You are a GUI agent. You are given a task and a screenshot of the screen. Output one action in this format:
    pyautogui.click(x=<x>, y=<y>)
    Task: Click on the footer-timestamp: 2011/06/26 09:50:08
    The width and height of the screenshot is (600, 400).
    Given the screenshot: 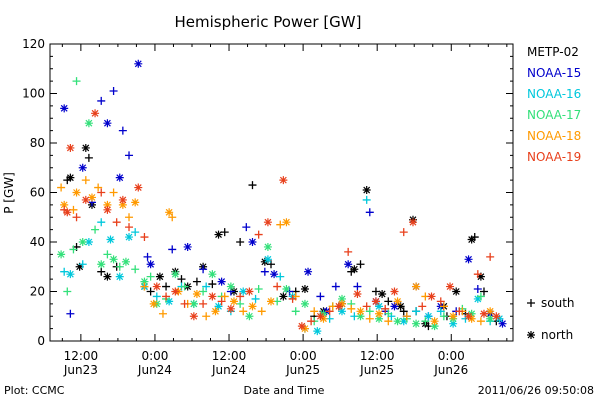 What is the action you would take?
    pyautogui.click(x=536, y=390)
    